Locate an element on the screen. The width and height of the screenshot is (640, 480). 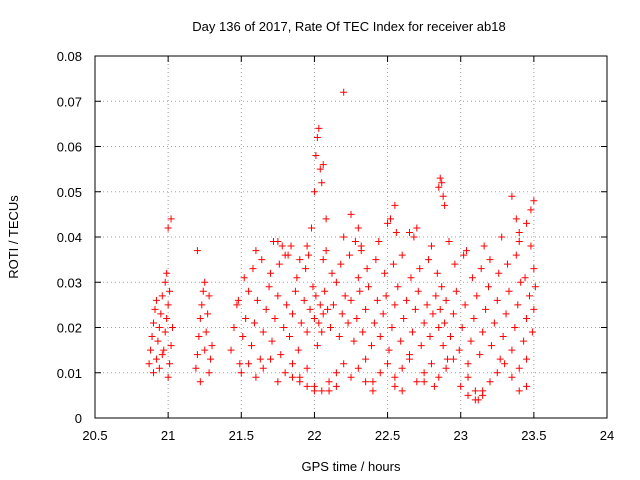
y-tick-label: 0.06 is located at coordinates (69, 147).